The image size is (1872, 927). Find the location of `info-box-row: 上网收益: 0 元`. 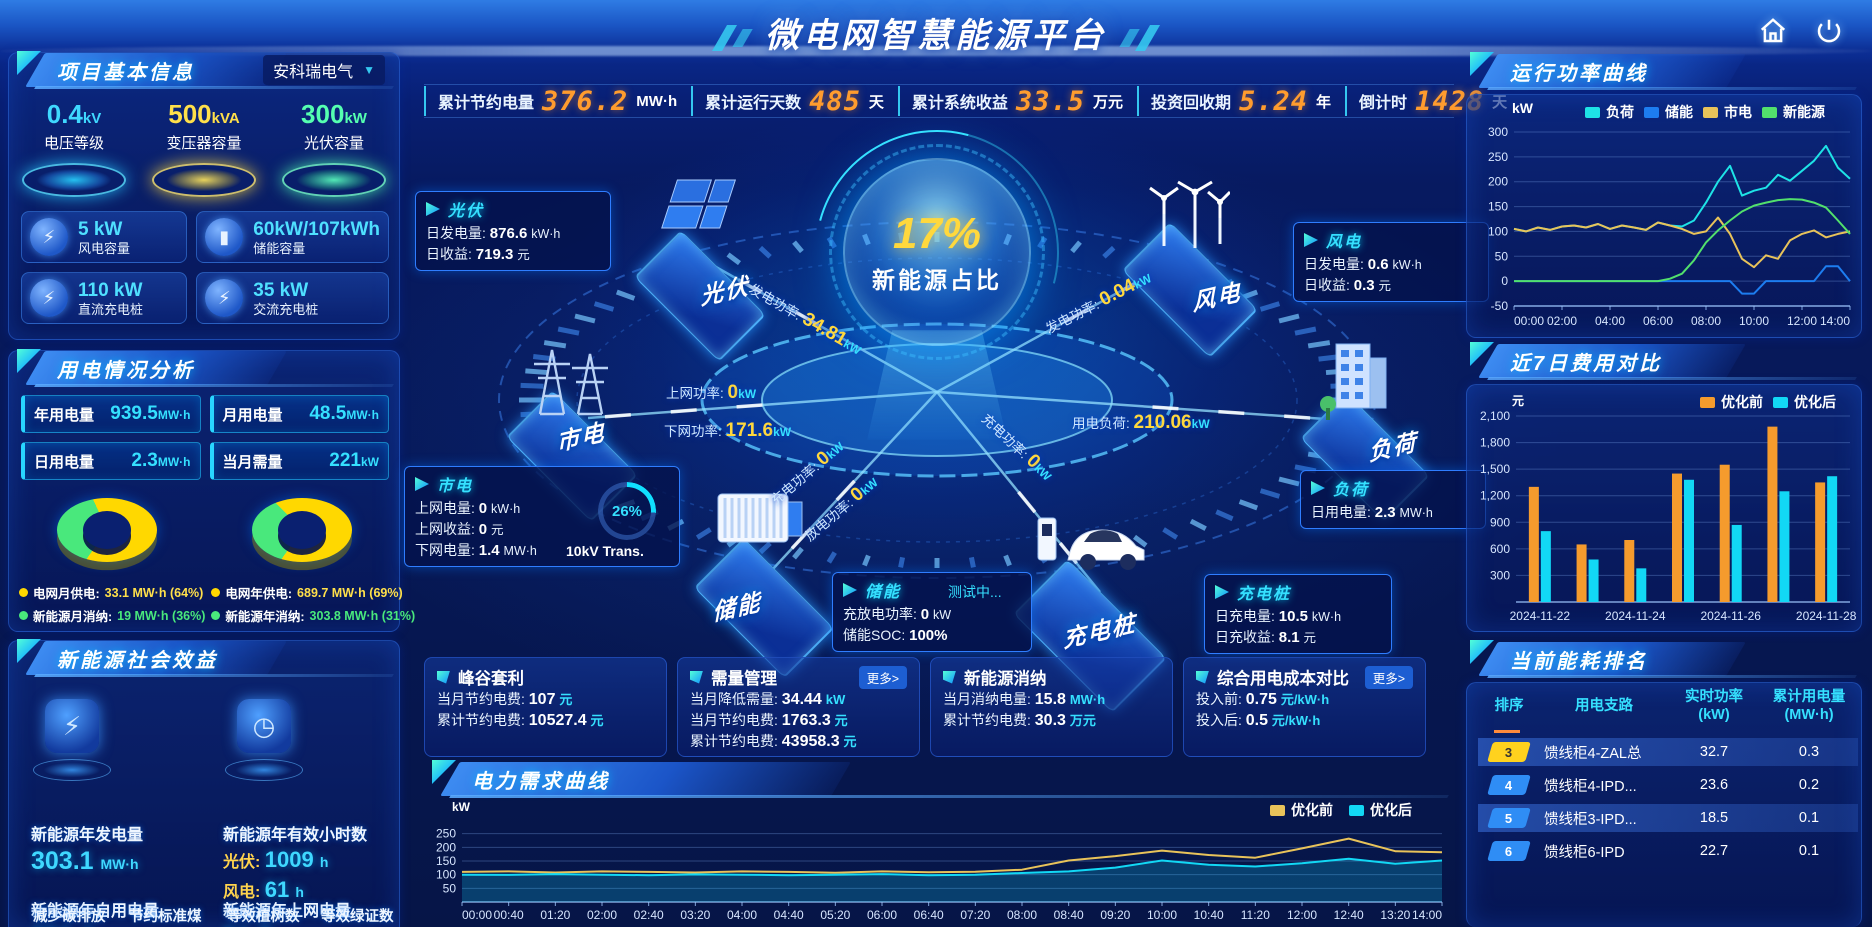

info-box-row: 上网收益: 0 元 is located at coordinates (459, 529).